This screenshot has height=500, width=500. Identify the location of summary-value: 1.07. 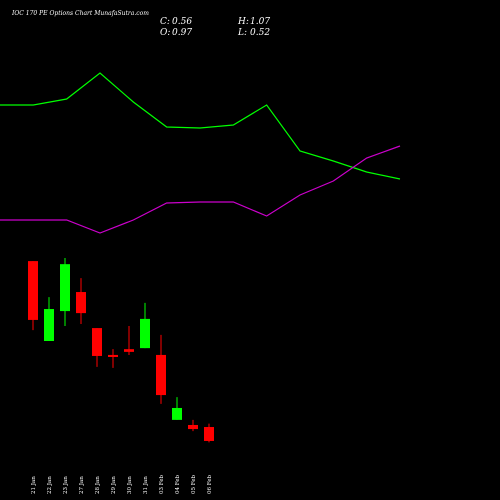
(260, 22).